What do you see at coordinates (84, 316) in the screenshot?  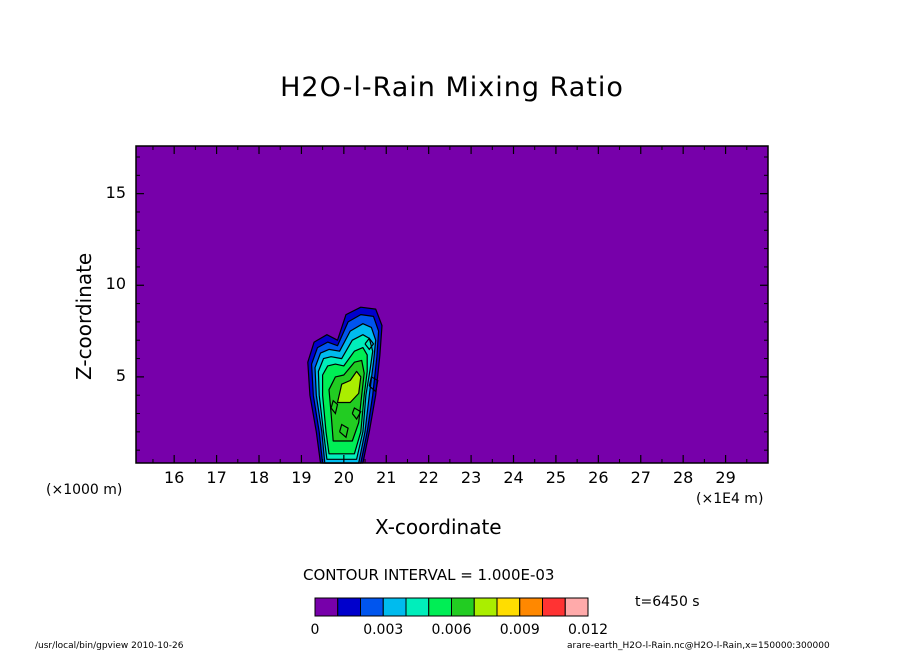 I see `y-axis-label: Z-coordinate` at bounding box center [84, 316].